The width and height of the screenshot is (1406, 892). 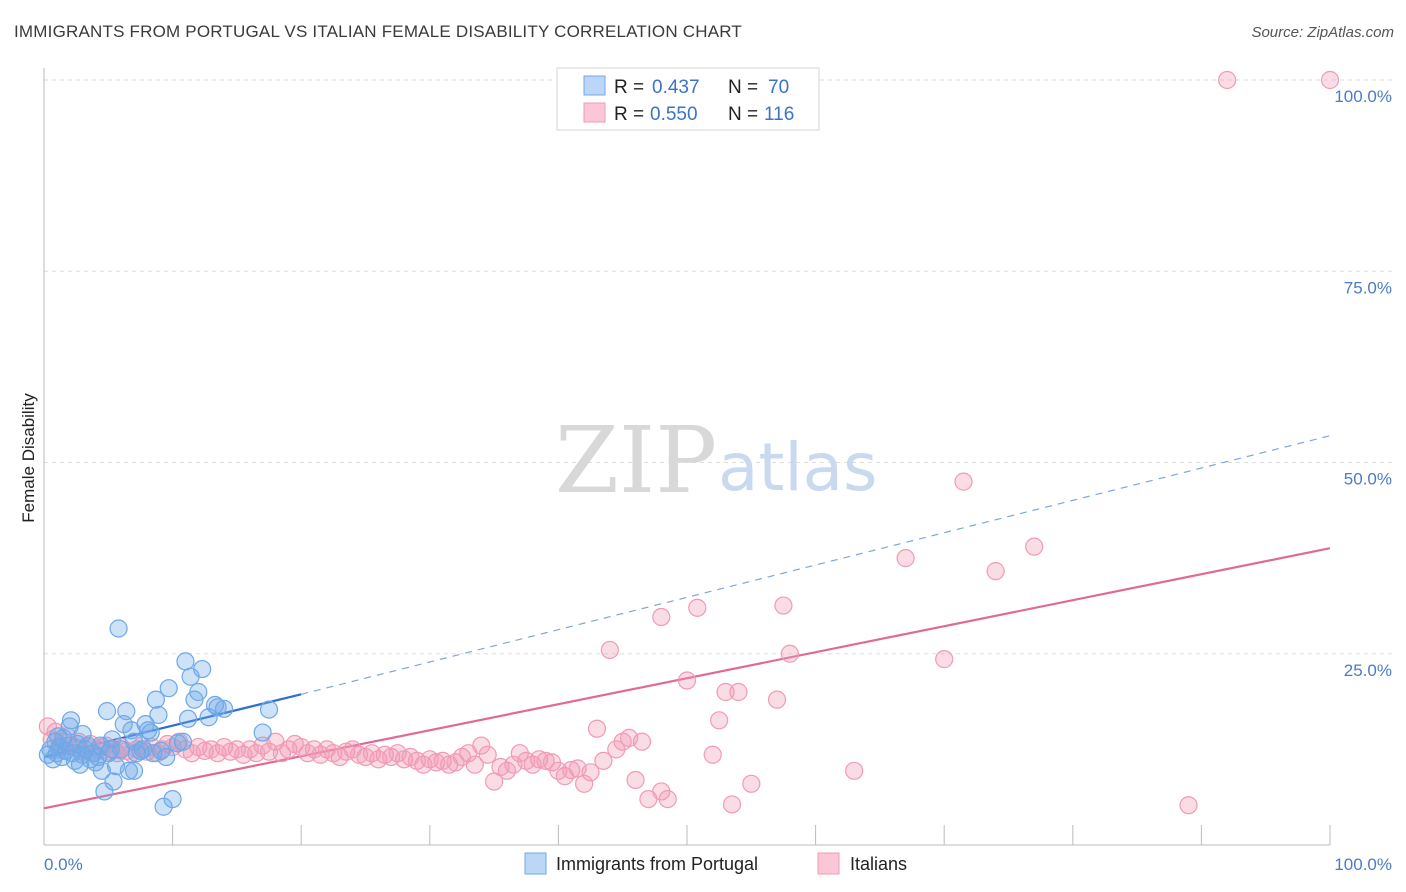 What do you see at coordinates (657, 864) in the screenshot?
I see `bottom-legend-label-portugal: Immigrants from Portugal` at bounding box center [657, 864].